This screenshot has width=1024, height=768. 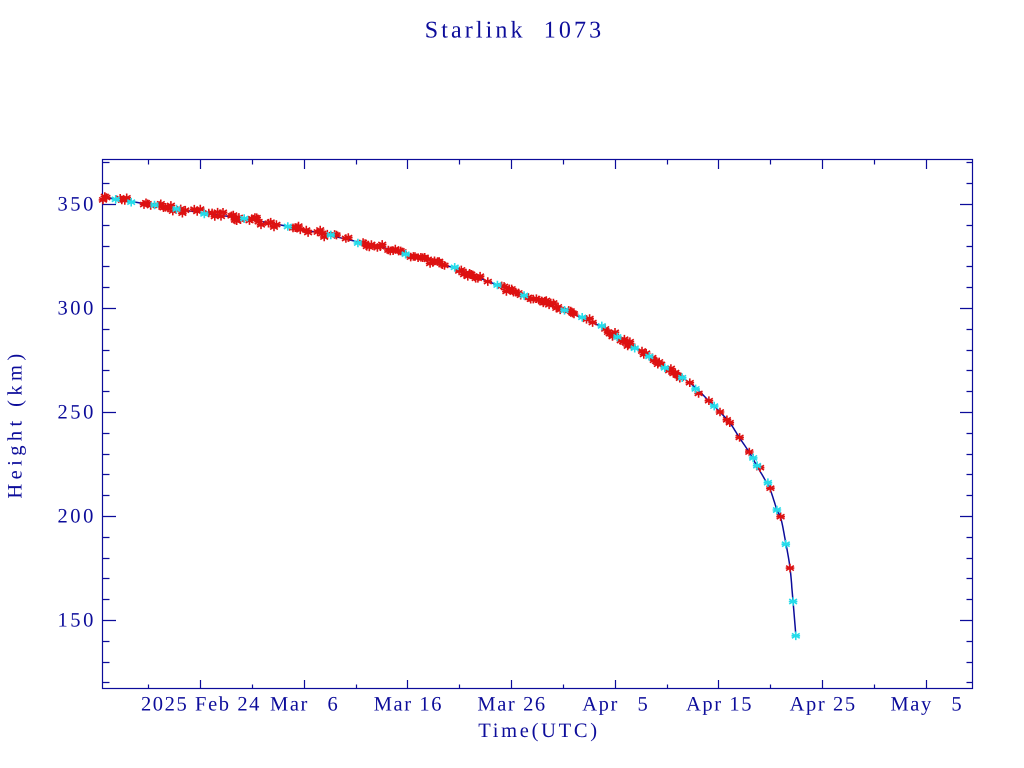 What do you see at coordinates (408, 705) in the screenshot?
I see `svg-text: Mar 16` at bounding box center [408, 705].